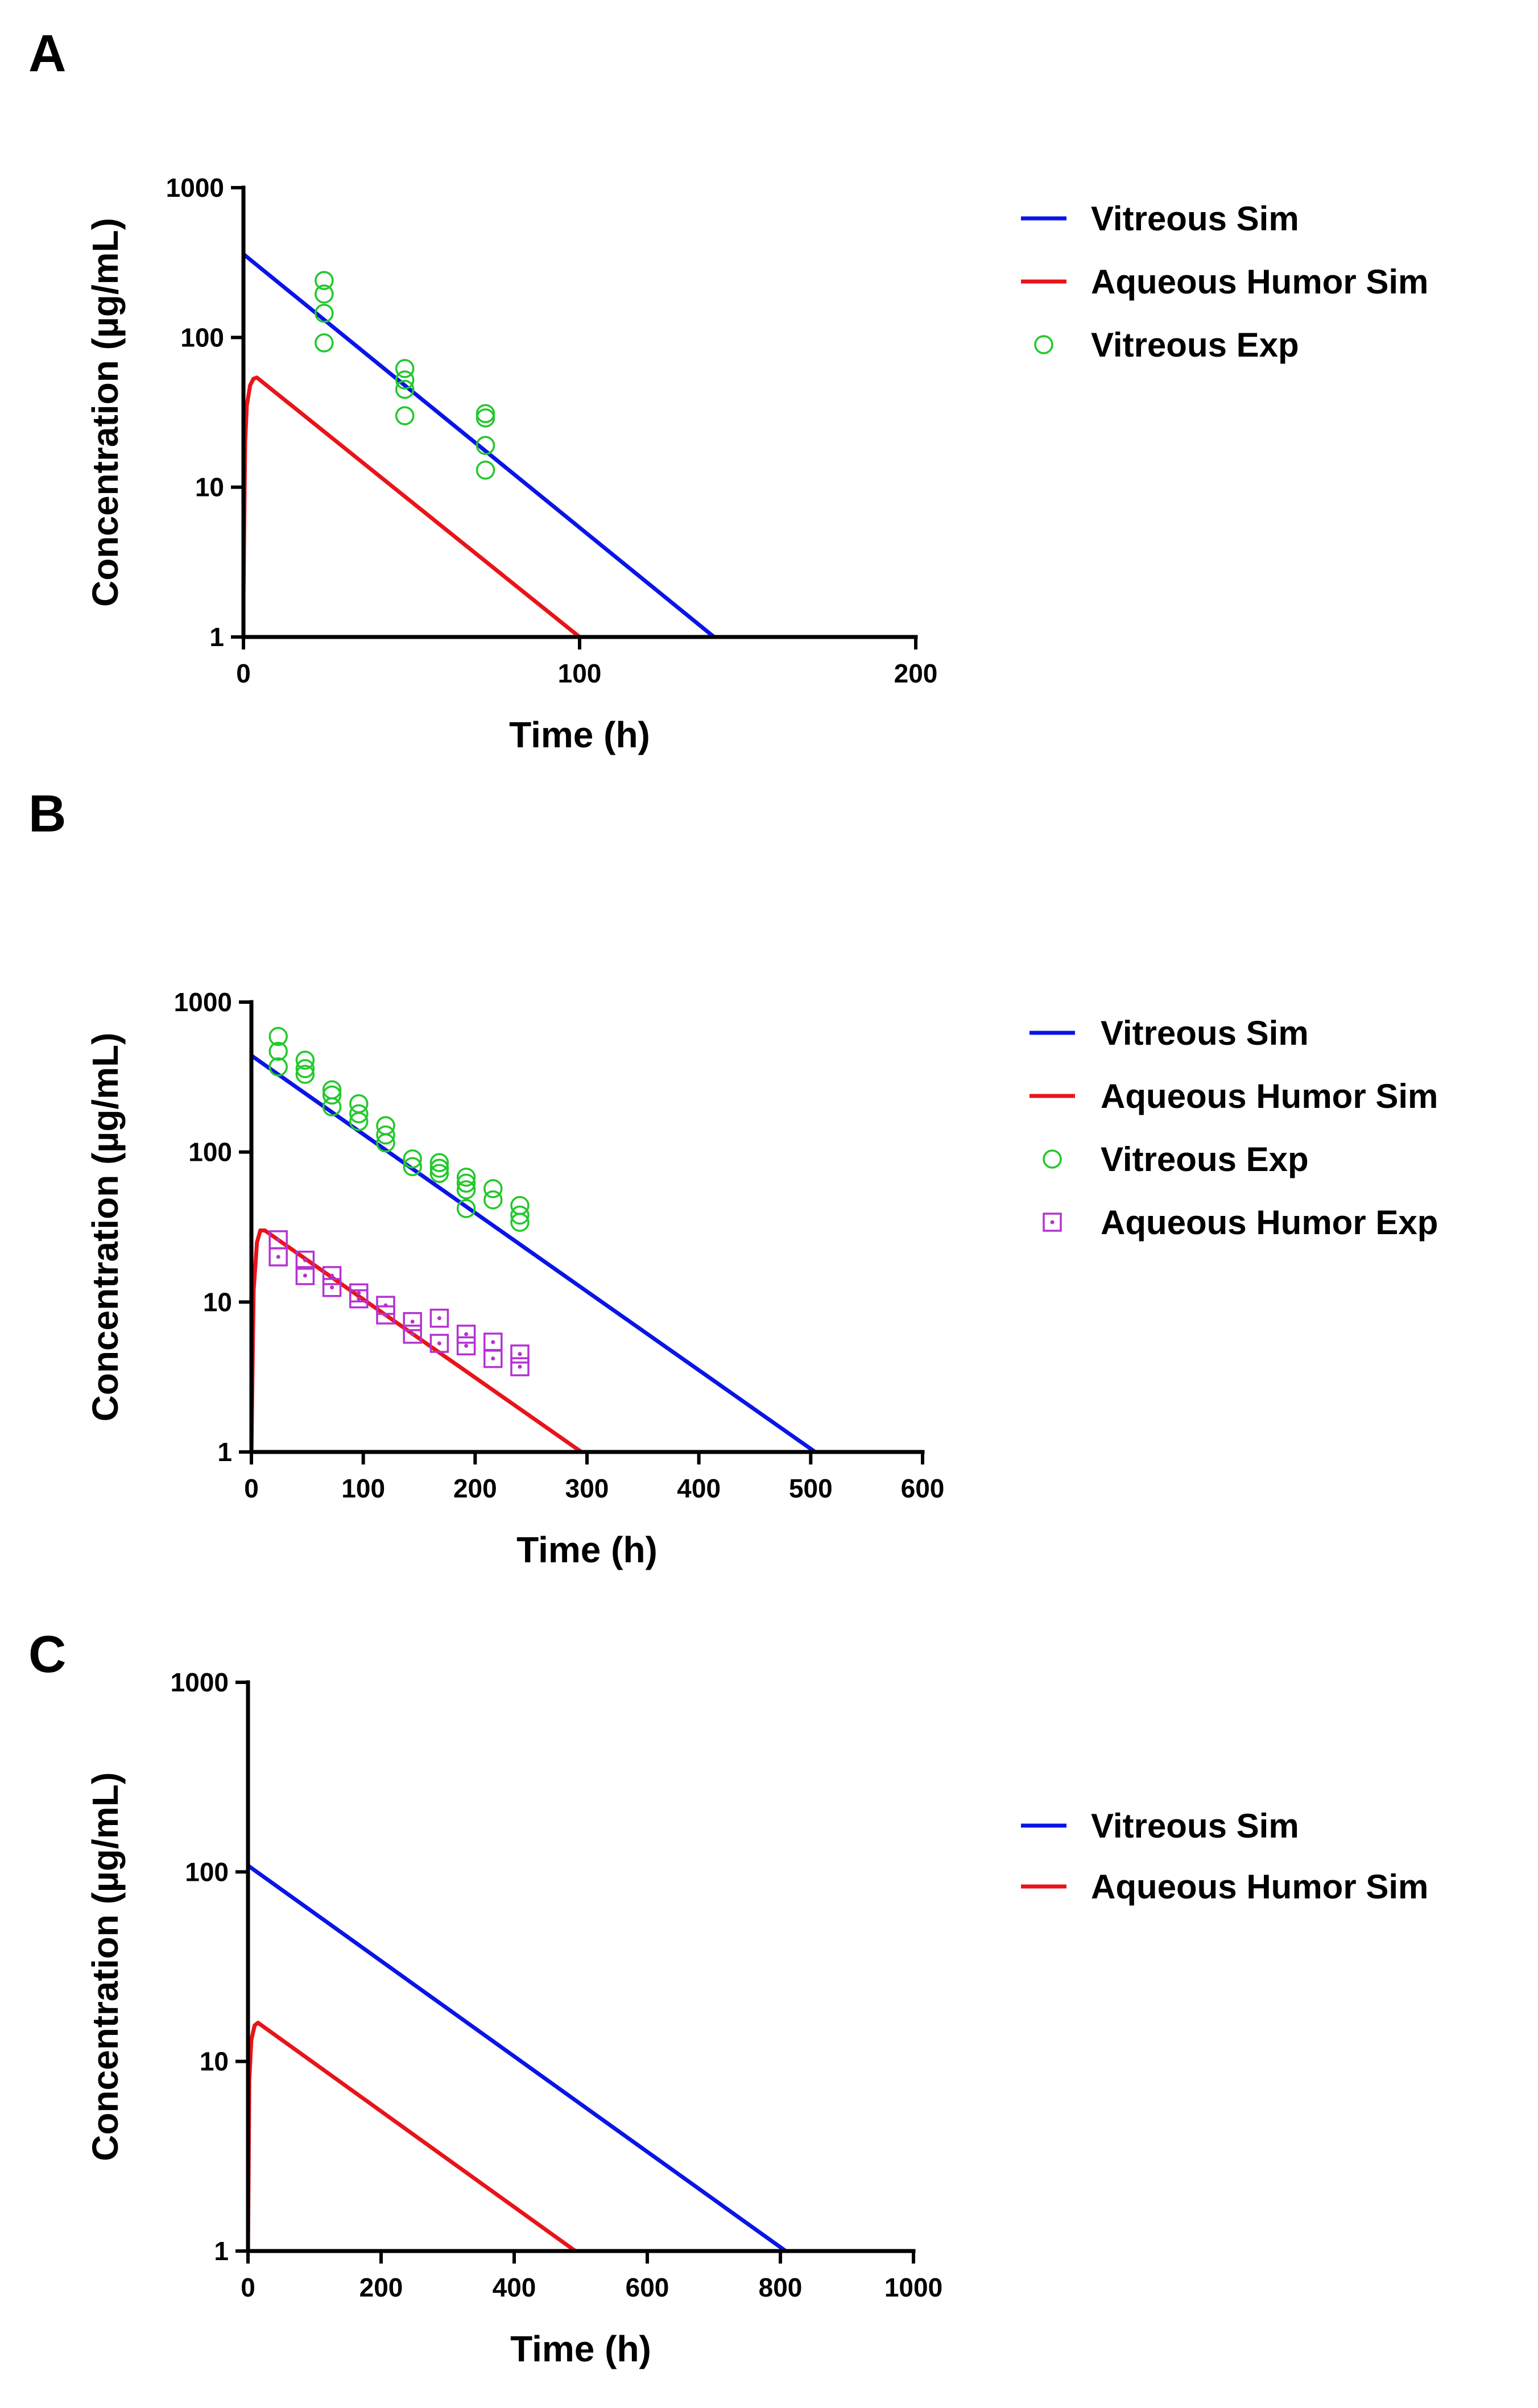 This screenshot has height=2408, width=1538. What do you see at coordinates (1052, 1222) in the screenshot?
I see `legend-swatch-aqueous-humor-exp` at bounding box center [1052, 1222].